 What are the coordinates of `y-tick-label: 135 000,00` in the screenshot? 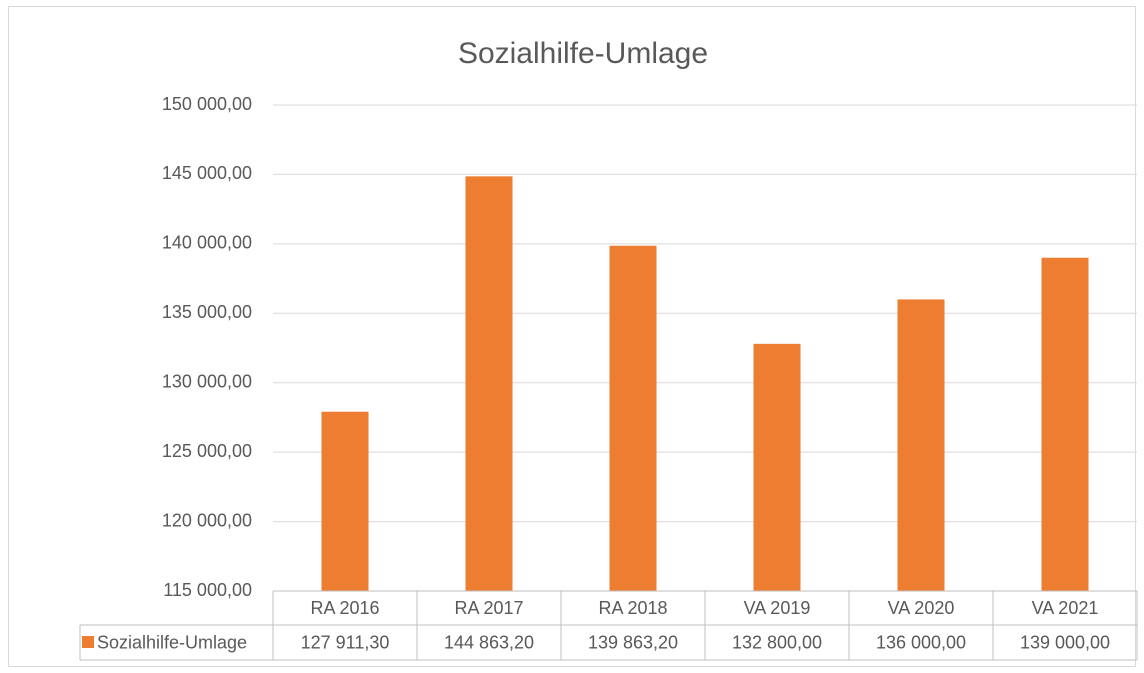 It's located at (207, 312).